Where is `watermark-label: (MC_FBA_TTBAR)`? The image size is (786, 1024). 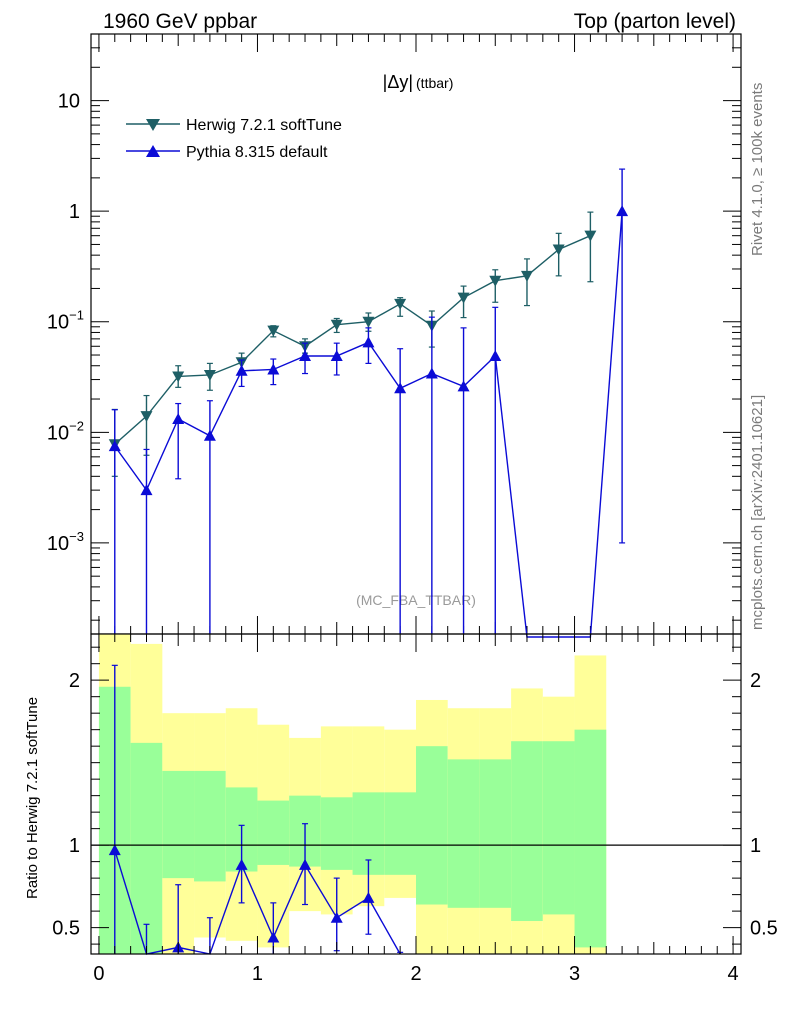 watermark-label: (MC_FBA_TTBAR) is located at coordinates (416, 600).